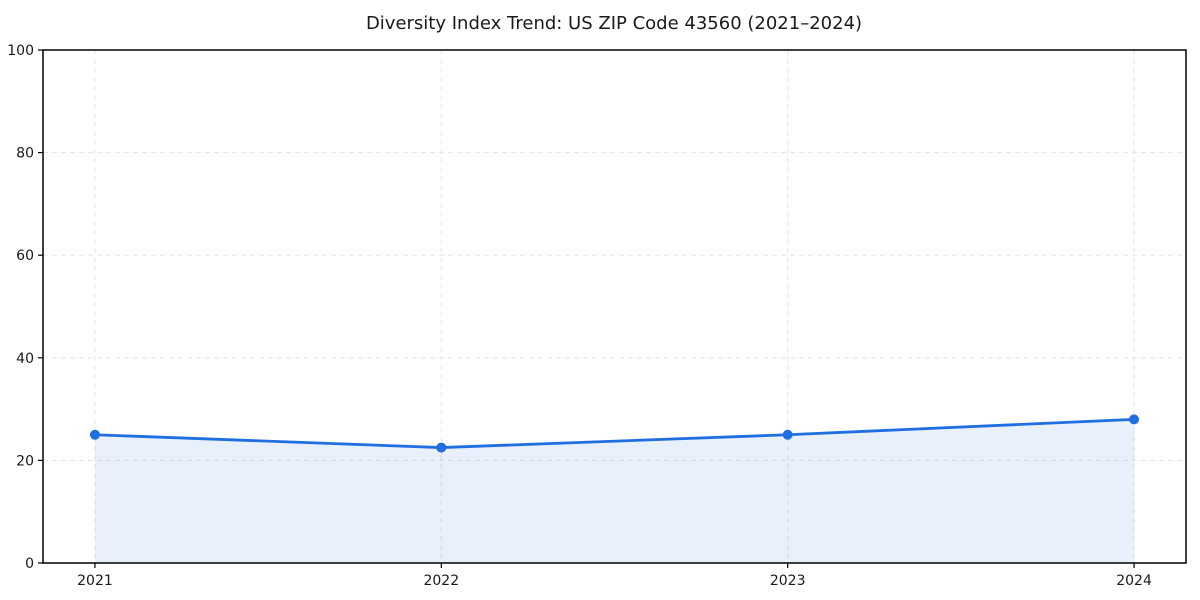 Image resolution: width=1200 pixels, height=600 pixels. I want to click on y-tick-label-80: 80, so click(25, 154).